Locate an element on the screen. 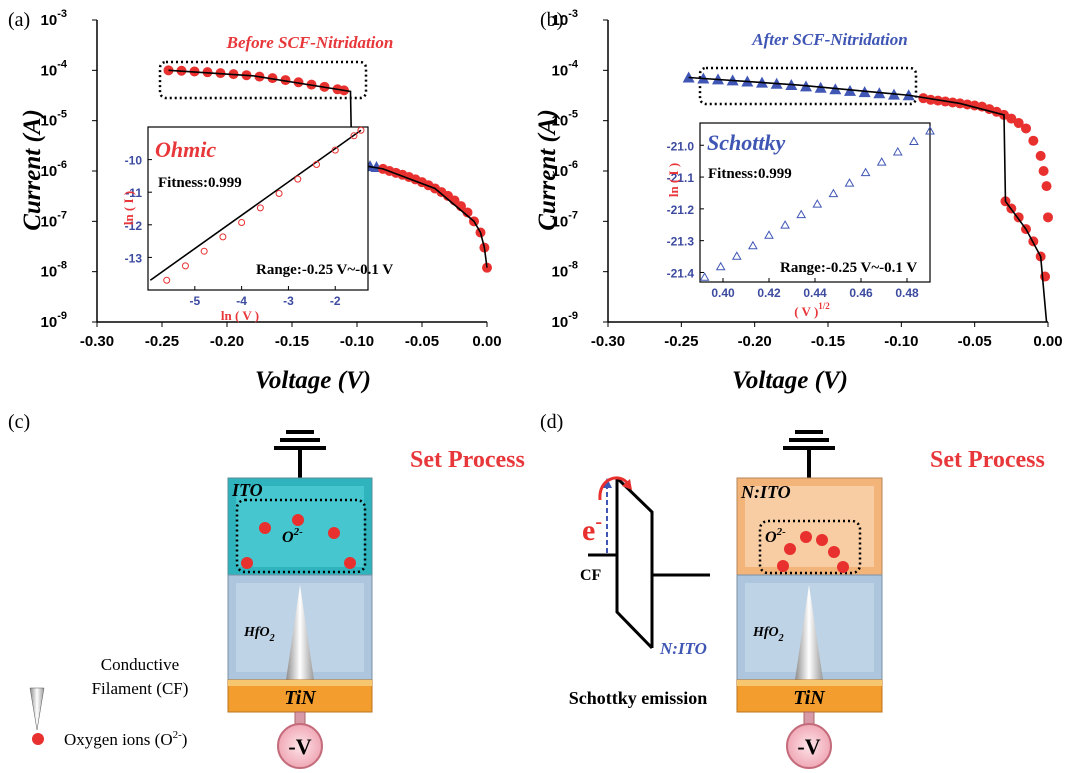  process-label: Set Process is located at coordinates (987, 460).